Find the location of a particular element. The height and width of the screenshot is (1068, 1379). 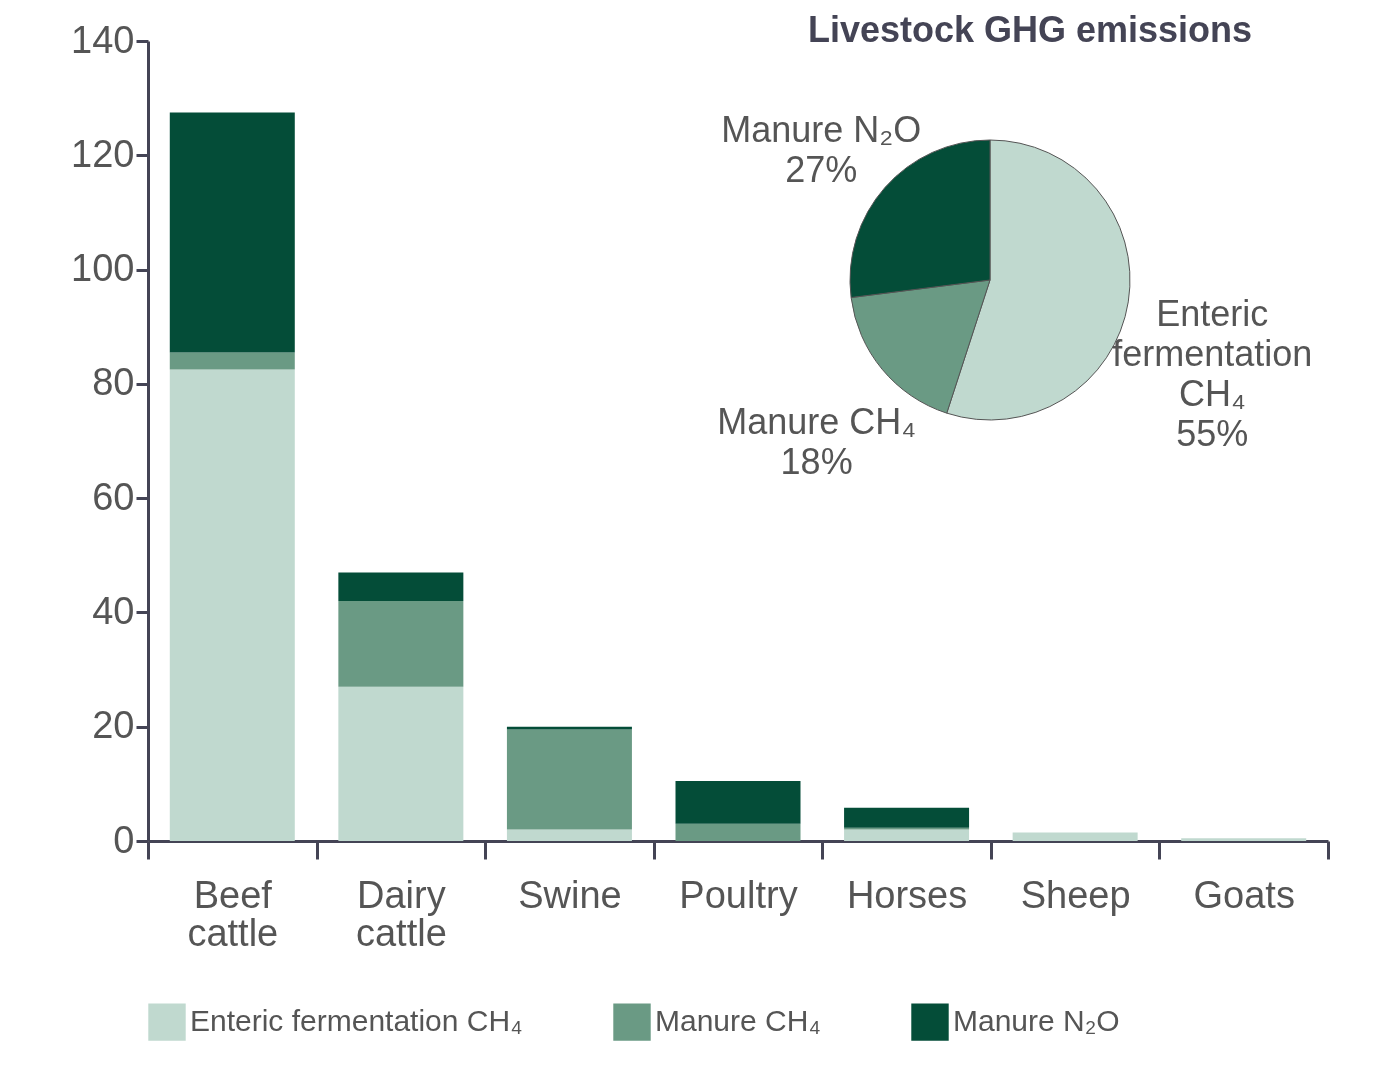

x-tick-label: Swine is located at coordinates (570, 894).